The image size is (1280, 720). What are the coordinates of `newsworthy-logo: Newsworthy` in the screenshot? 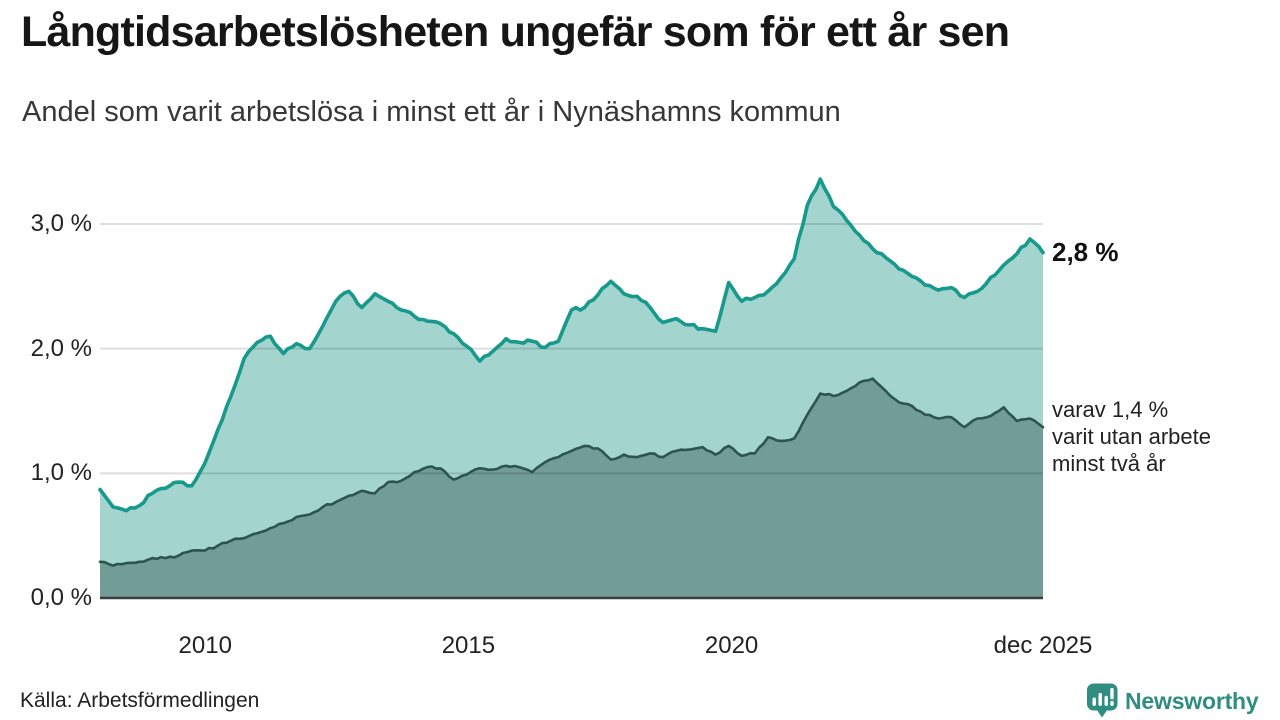 It's located at (1172, 701).